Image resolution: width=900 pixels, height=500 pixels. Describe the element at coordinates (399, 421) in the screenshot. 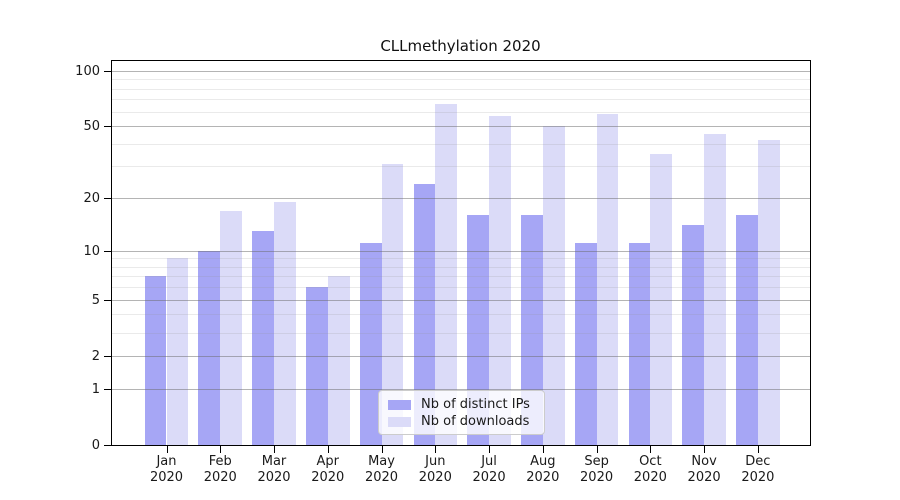

I see `legend-swatch-downloads` at that location.